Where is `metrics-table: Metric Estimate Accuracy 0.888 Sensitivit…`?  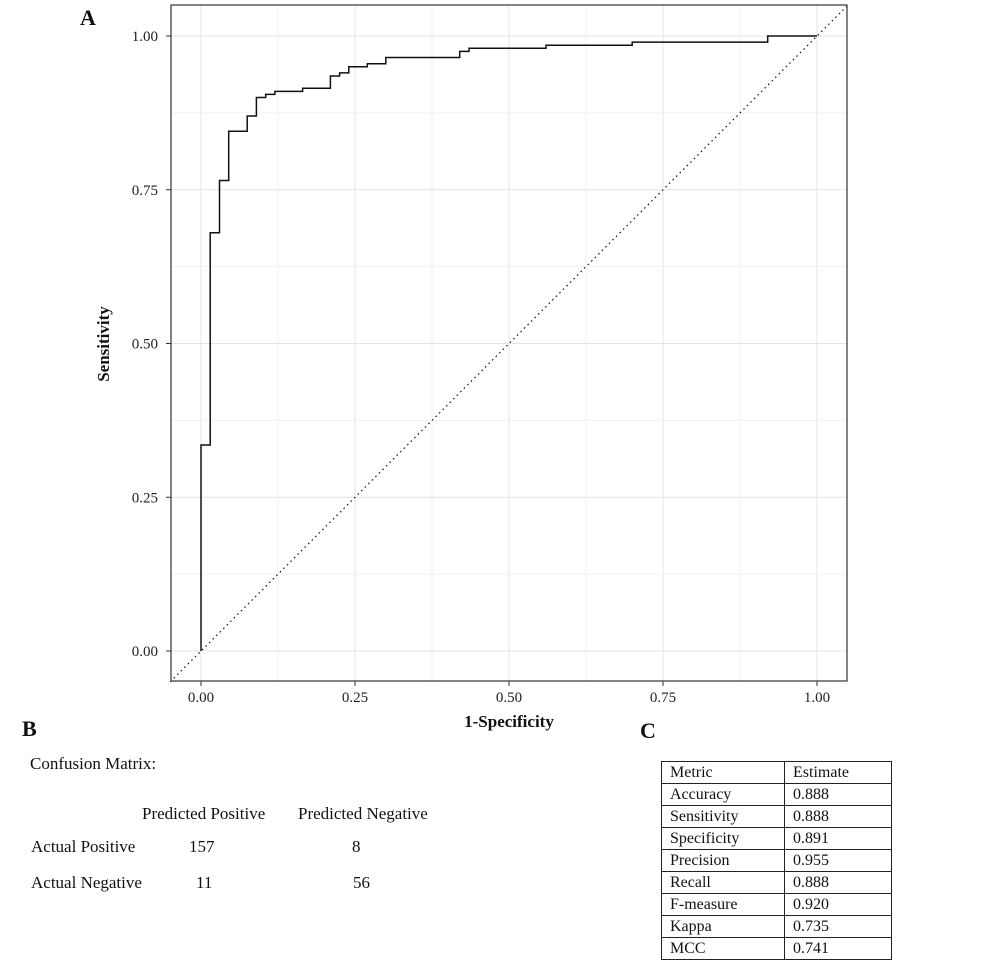
metrics-table: Metric Estimate Accuracy 0.888 Sensitivit… is located at coordinates (776, 860).